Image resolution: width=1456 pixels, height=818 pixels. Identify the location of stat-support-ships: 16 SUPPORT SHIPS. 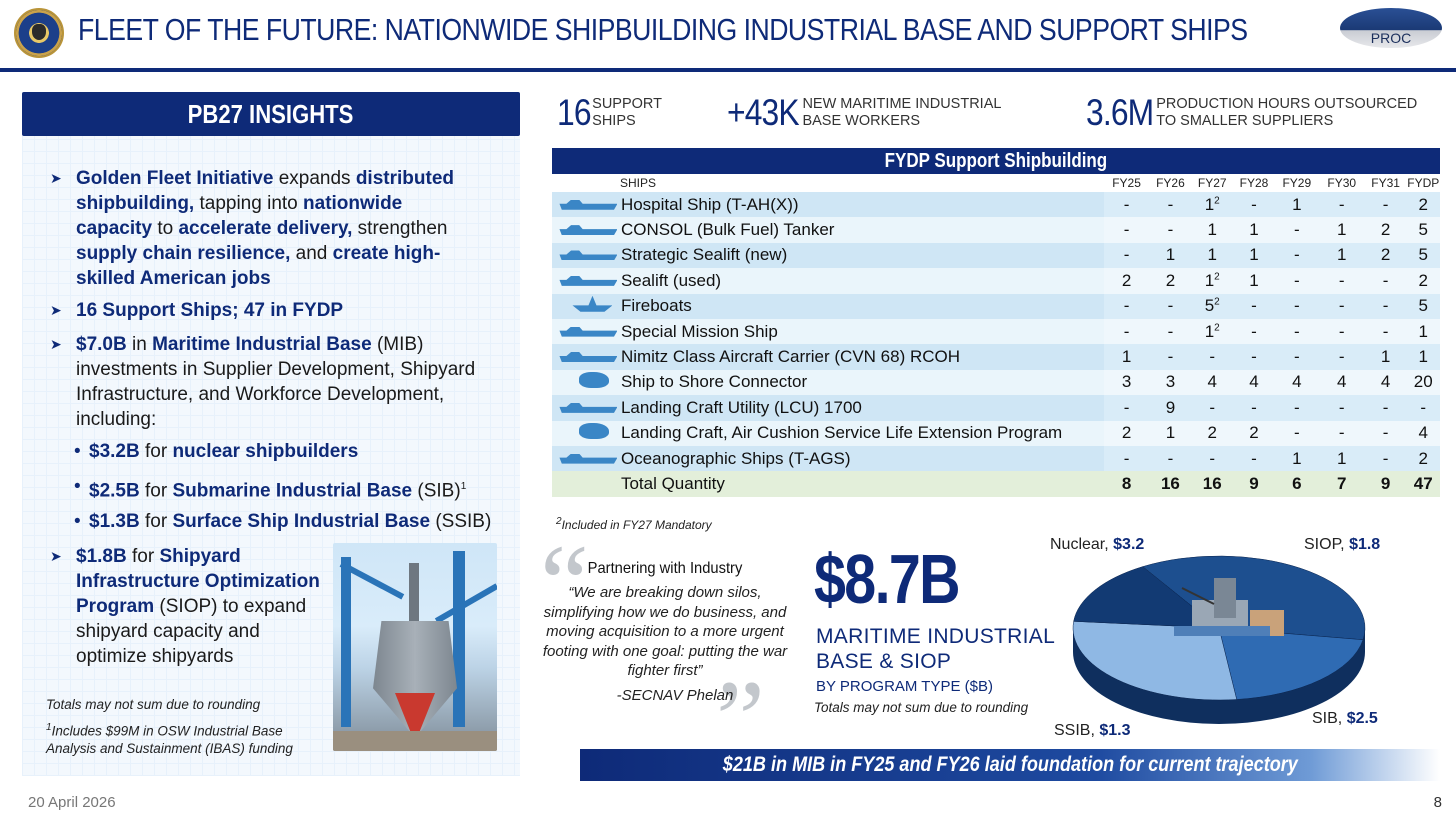
(609, 112).